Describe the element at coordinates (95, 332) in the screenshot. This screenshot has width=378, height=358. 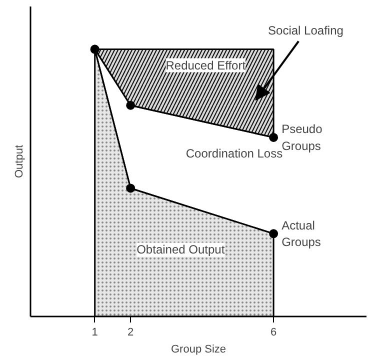
I see `x-tick-label: 1` at that location.